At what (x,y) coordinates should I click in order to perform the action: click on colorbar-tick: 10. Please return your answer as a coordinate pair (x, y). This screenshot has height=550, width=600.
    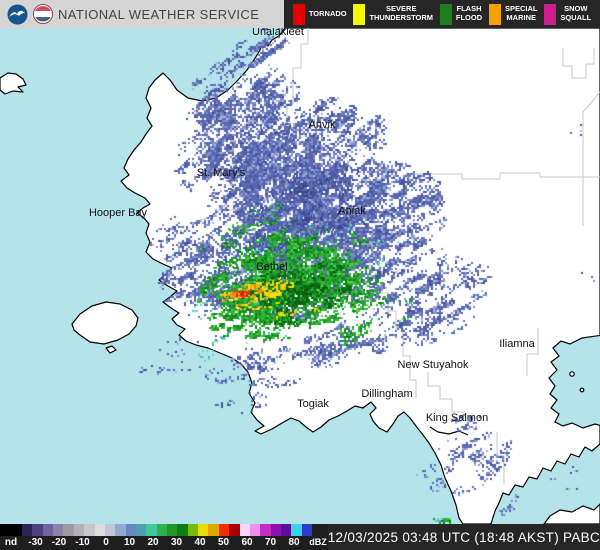
    Looking at the image, I should click on (129, 542).